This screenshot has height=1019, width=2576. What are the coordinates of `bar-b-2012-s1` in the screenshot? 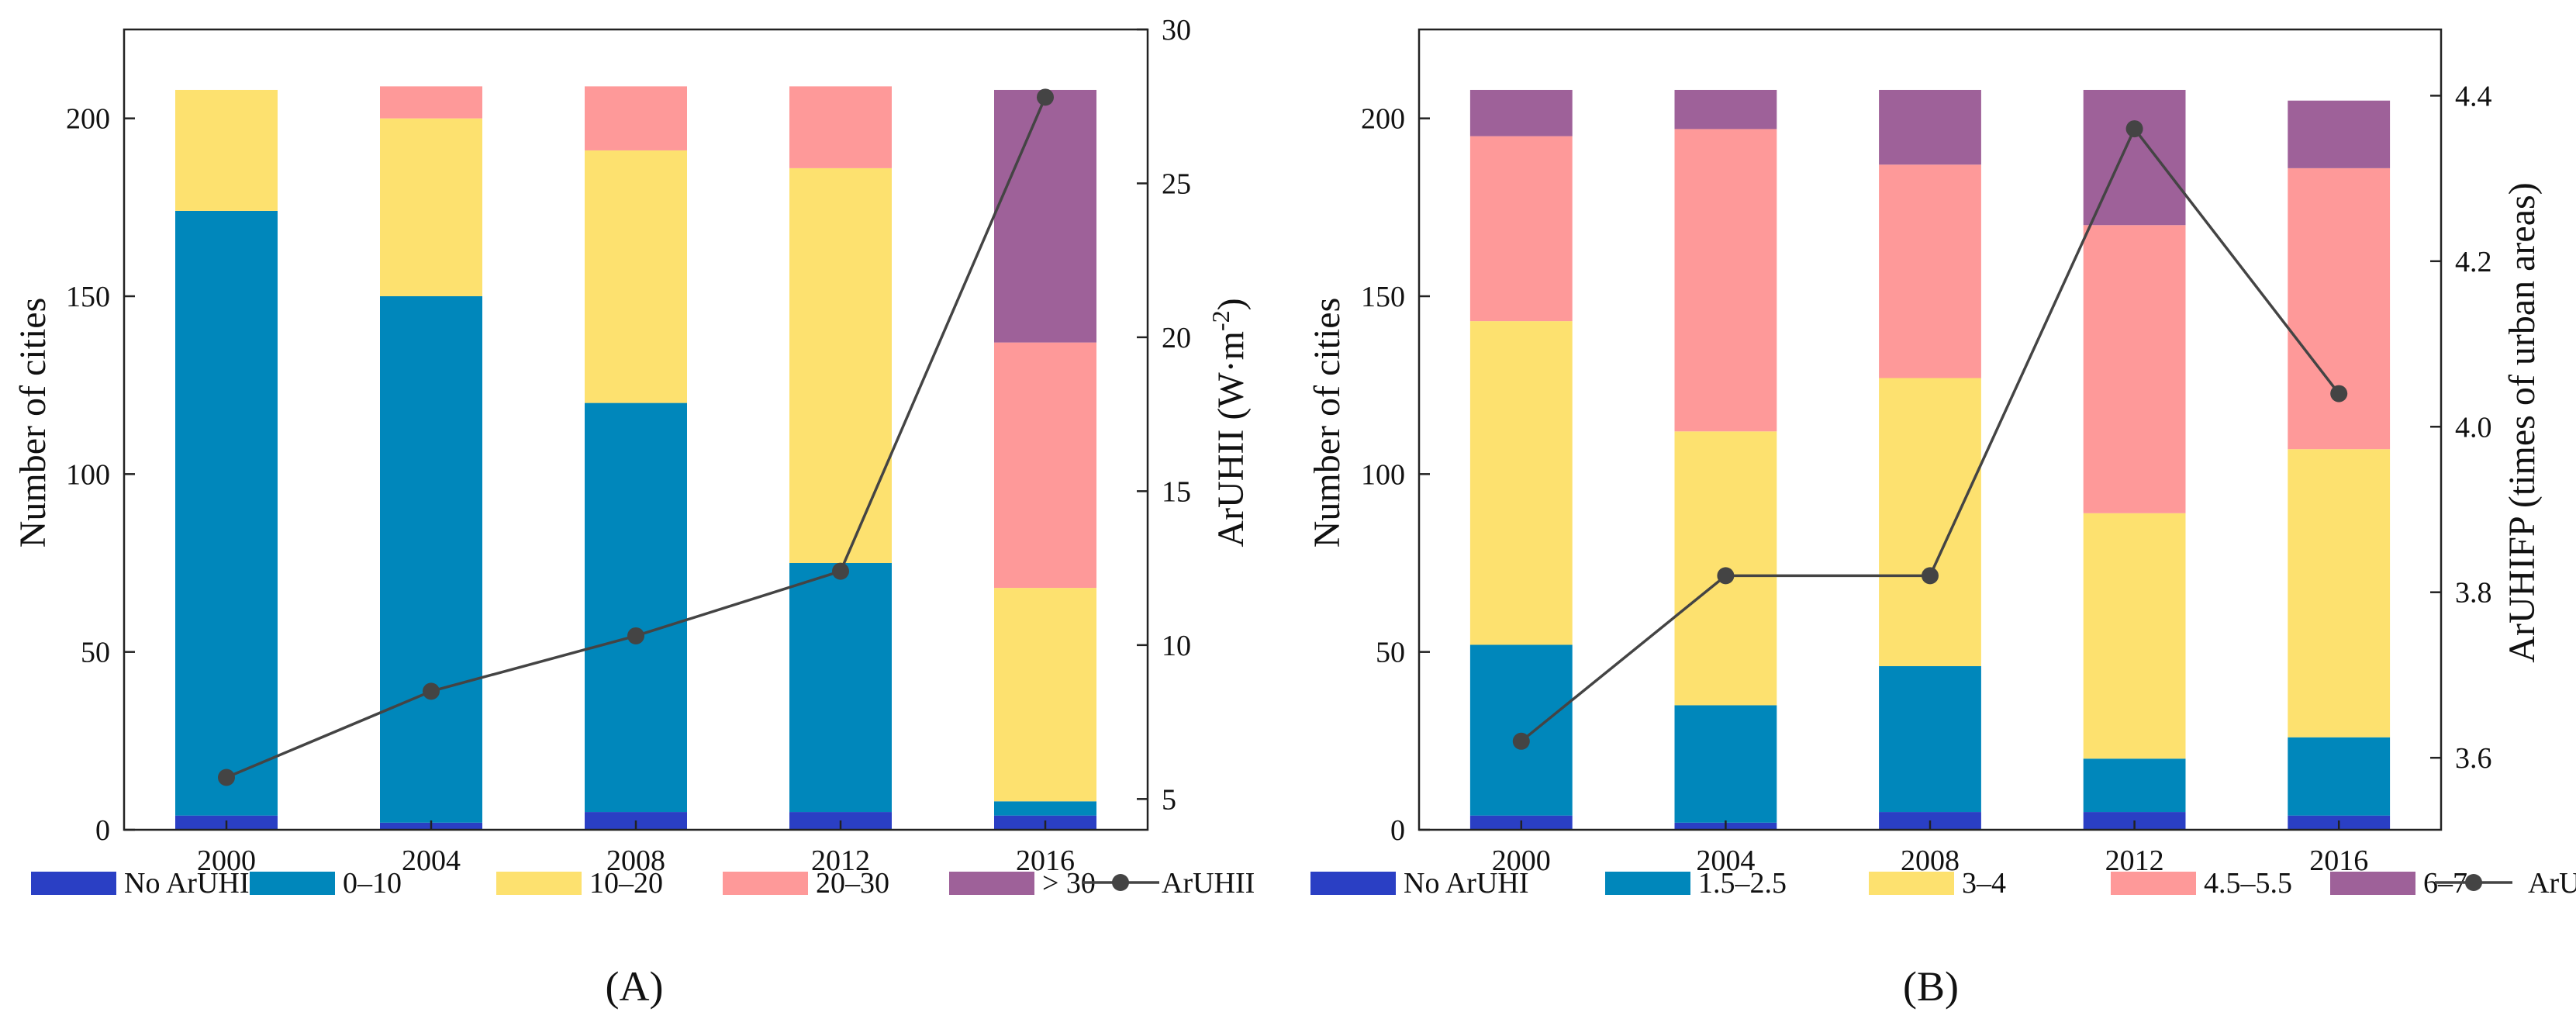 It's located at (2134, 786).